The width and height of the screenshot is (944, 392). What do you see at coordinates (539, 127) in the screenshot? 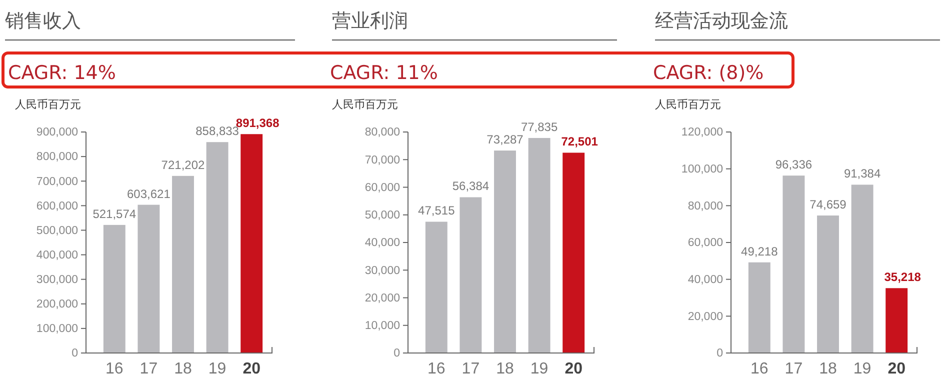
I see `data-label: 77,835` at bounding box center [539, 127].